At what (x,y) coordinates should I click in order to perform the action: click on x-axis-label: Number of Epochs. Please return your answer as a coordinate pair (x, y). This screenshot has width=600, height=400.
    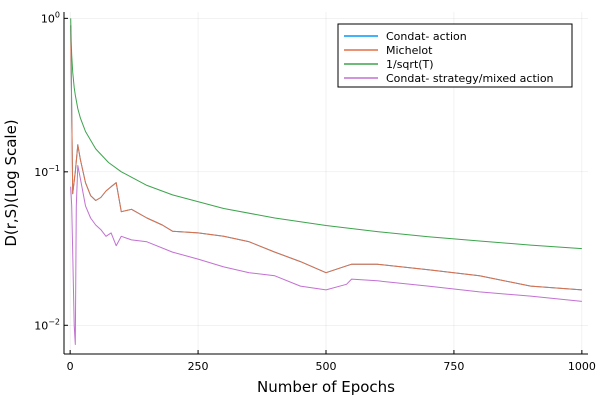
    Looking at the image, I should click on (326, 387).